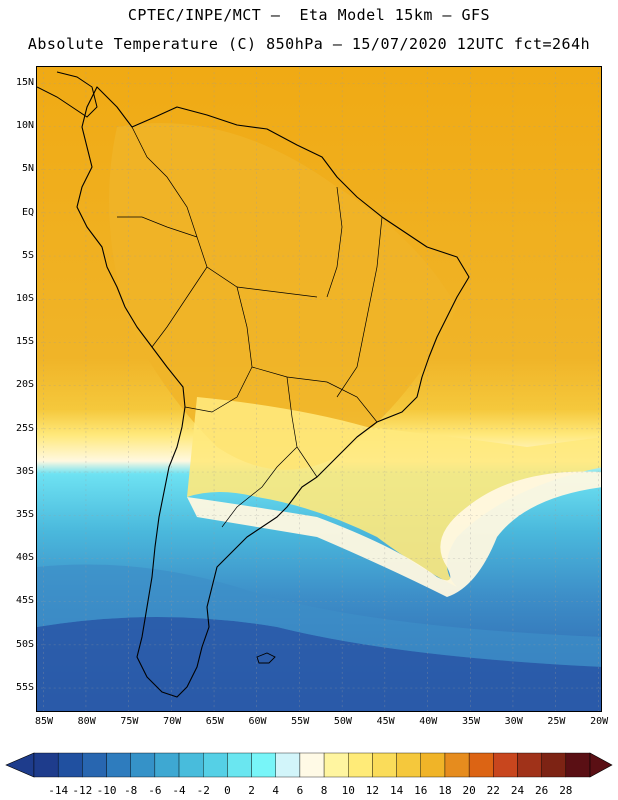 Image resolution: width=618 pixels, height=800 pixels. Describe the element at coordinates (493, 790) in the screenshot. I see `legend-tick-label: 22` at that location.